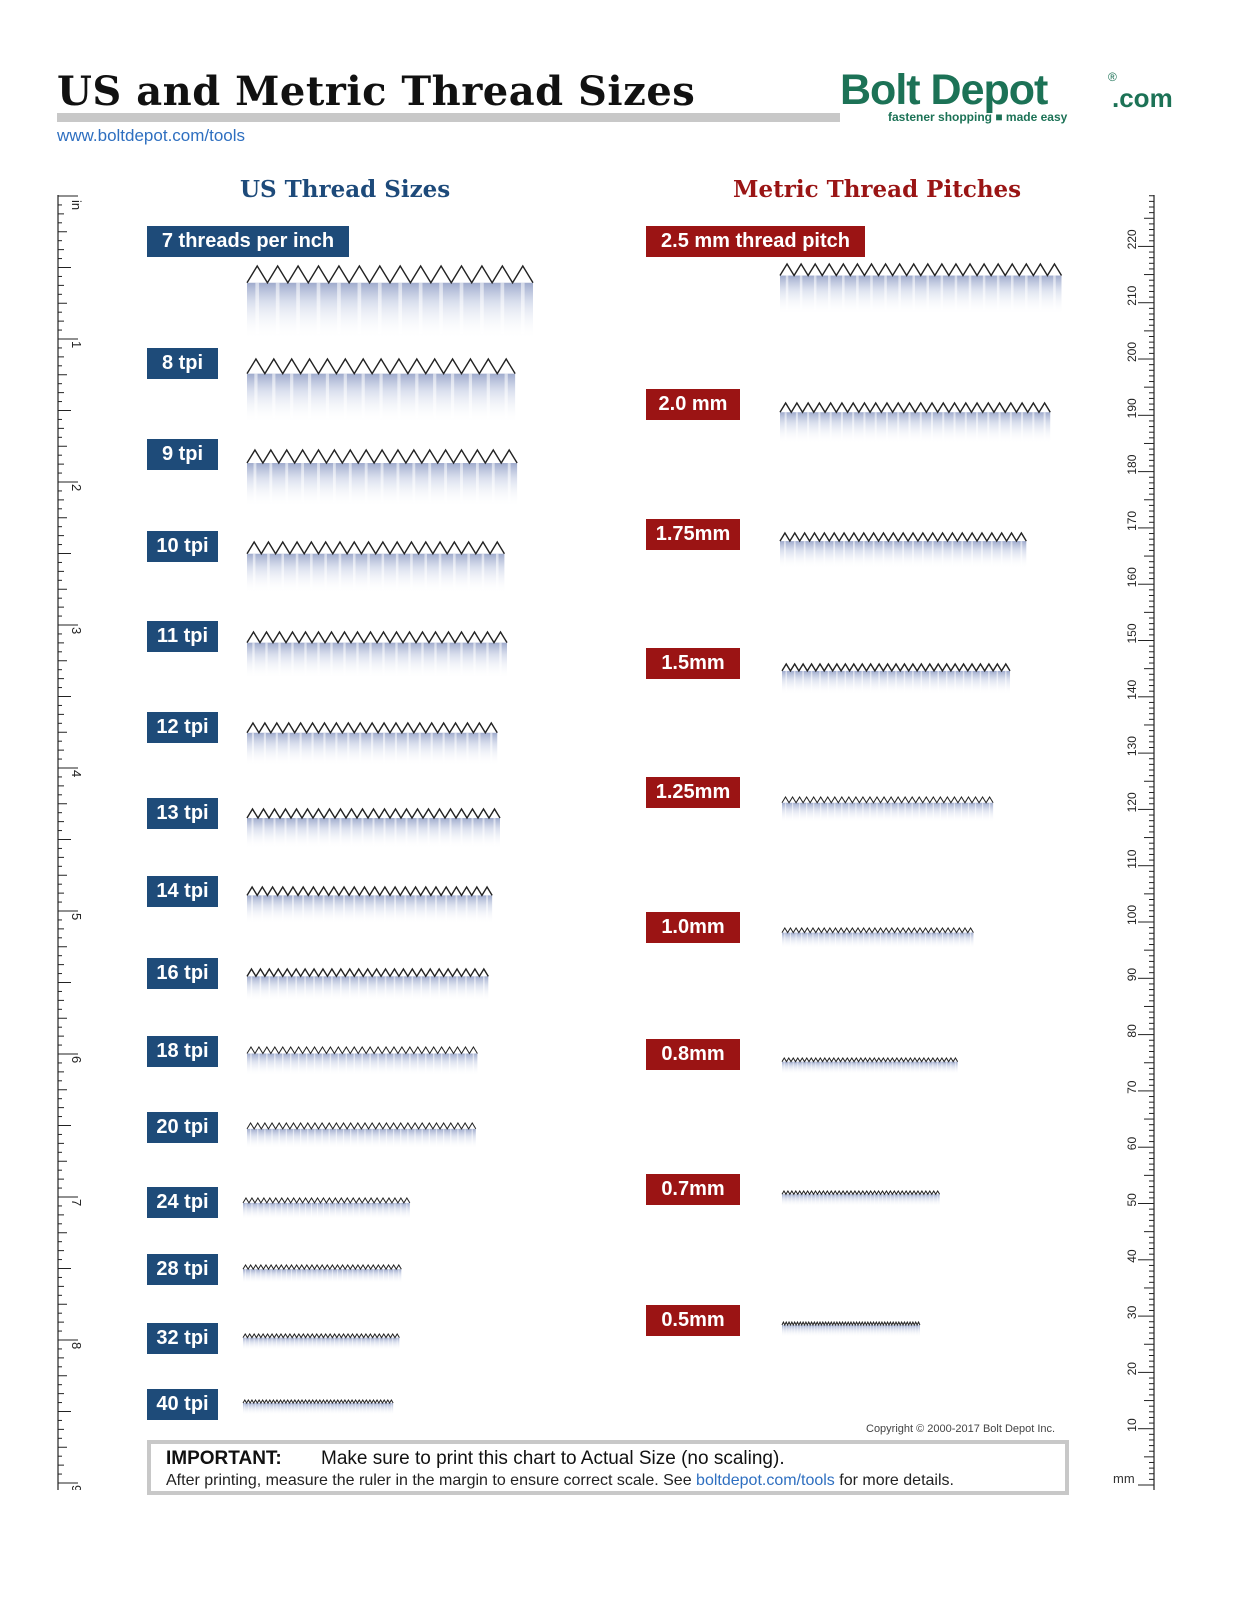  I want to click on ruler-label: 130, so click(1132, 746).